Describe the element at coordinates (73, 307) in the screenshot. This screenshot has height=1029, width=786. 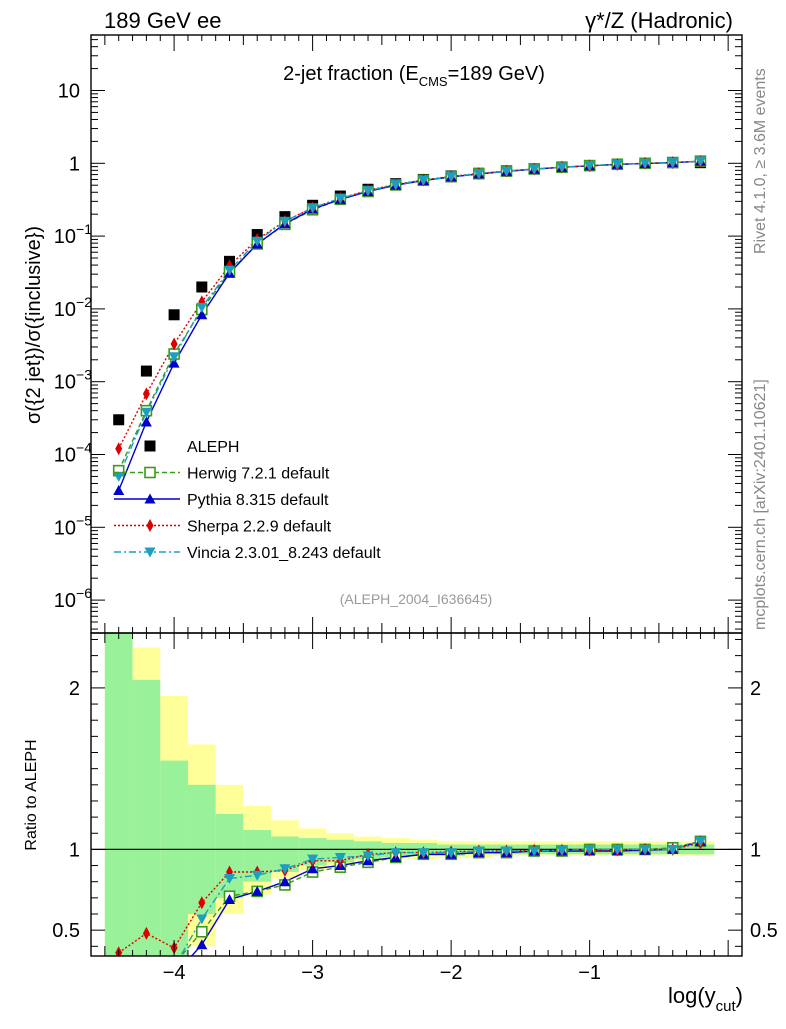
I see `main-y-tick-label: 10⁻²` at that location.